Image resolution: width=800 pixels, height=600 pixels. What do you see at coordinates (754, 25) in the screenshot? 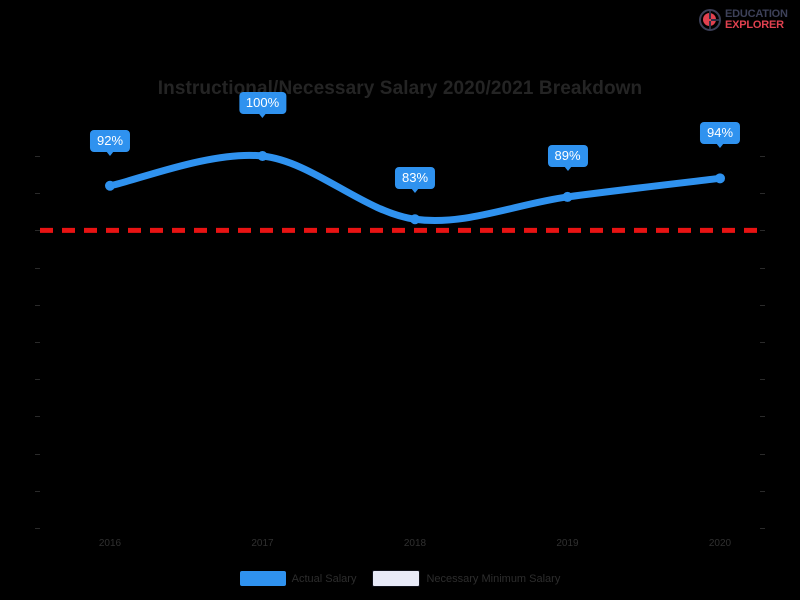
I see `logo-line-2: EXPLORER` at bounding box center [754, 25].